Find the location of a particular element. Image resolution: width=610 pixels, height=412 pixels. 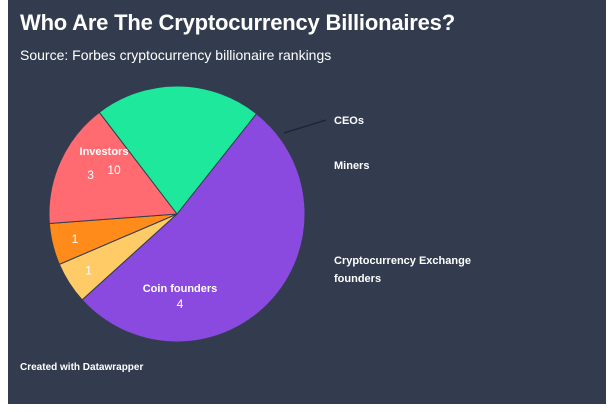

pie-label-coin-founders: Coin founders is located at coordinates (180, 289).